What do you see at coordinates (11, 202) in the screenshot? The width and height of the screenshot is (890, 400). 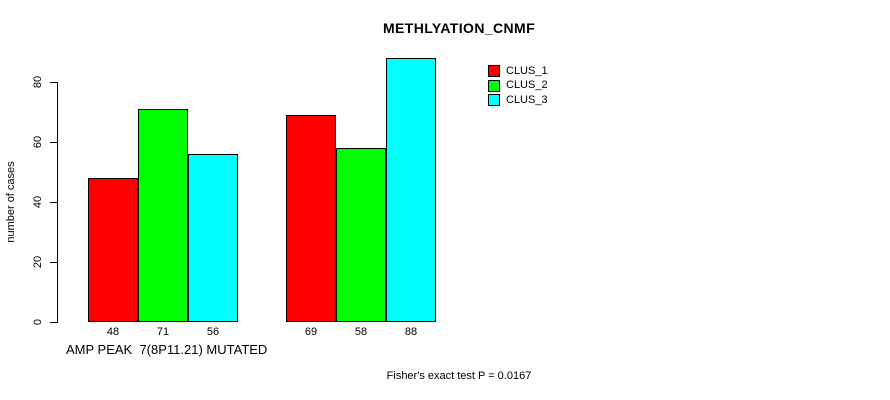 I see `y-axis-label: number of cases` at bounding box center [11, 202].